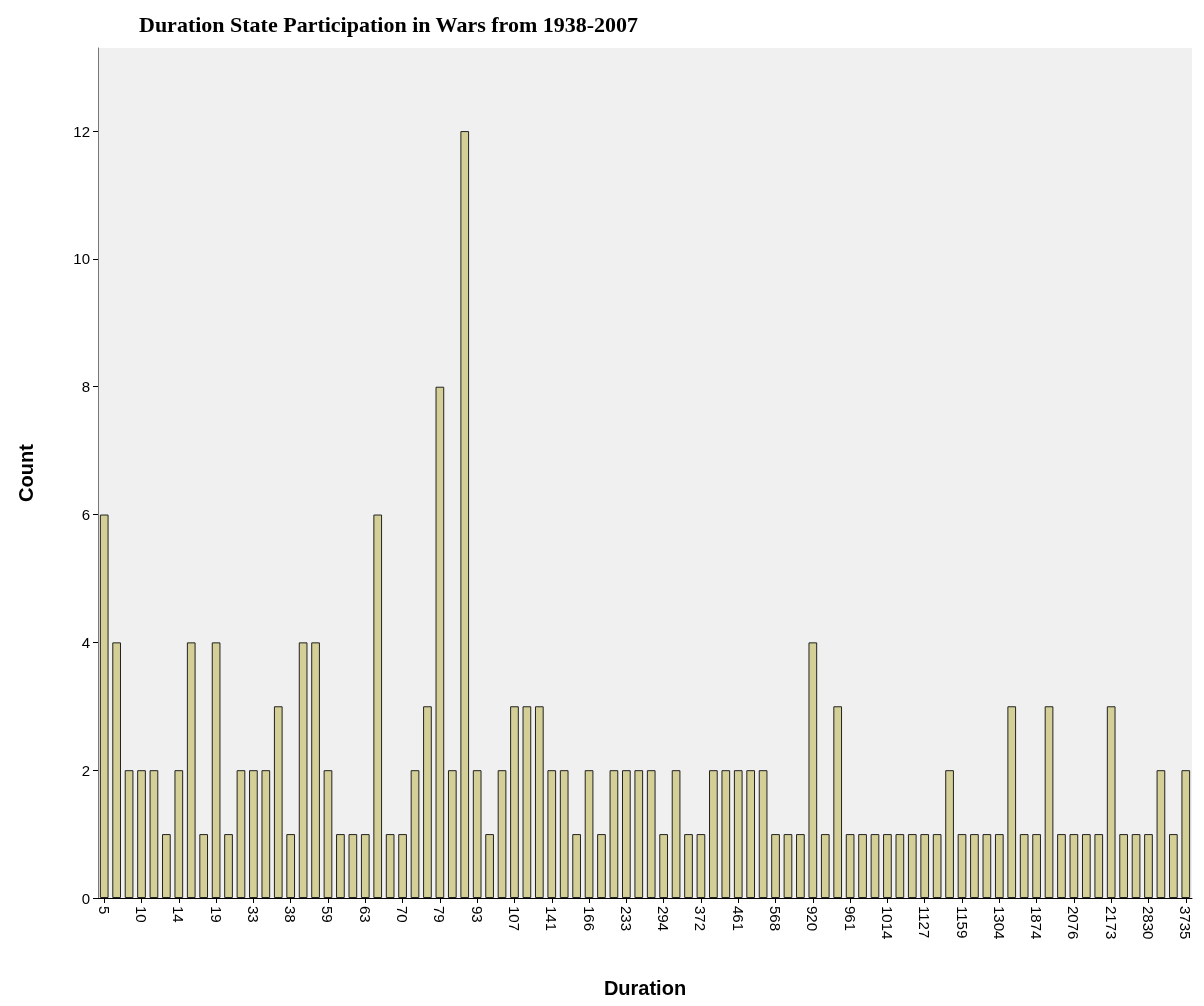 The image size is (1204, 1006). Describe the element at coordinates (389, 24) in the screenshot. I see `chart-title: Duration State Participation in Wars from 1938-2007` at that location.